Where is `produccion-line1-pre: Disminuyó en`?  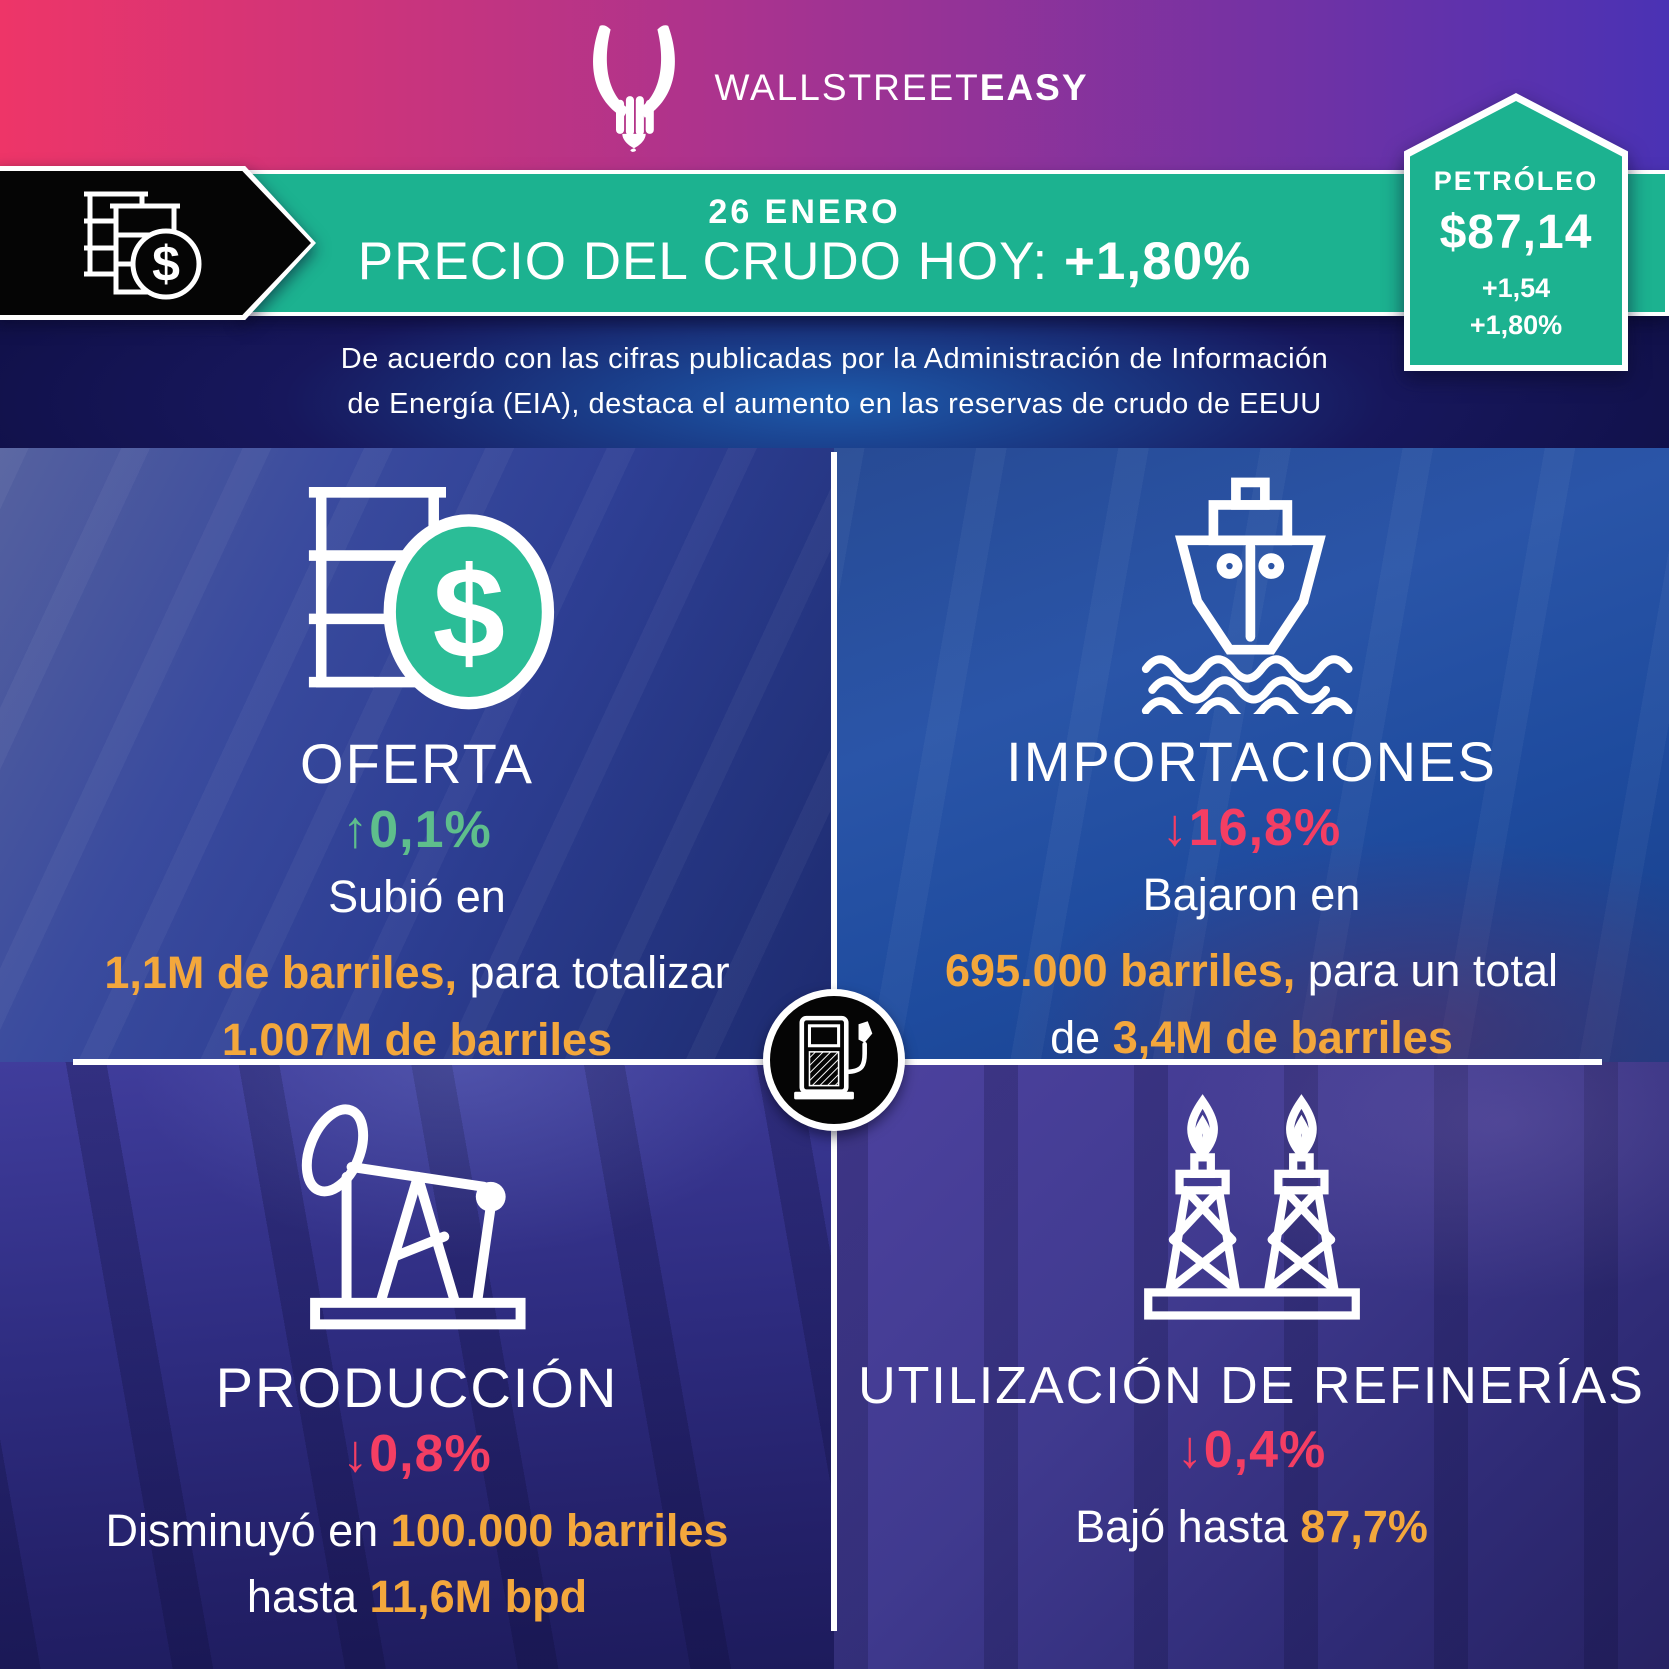
produccion-line1-pre: Disminuyó en is located at coordinates (248, 1530).